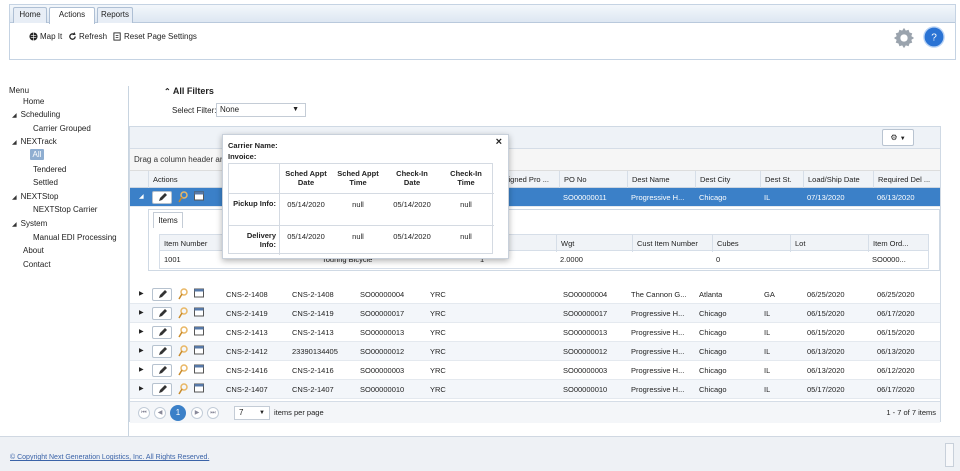  What do you see at coordinates (466, 236) in the screenshot?
I see `delivery-checkin-time: null` at bounding box center [466, 236].